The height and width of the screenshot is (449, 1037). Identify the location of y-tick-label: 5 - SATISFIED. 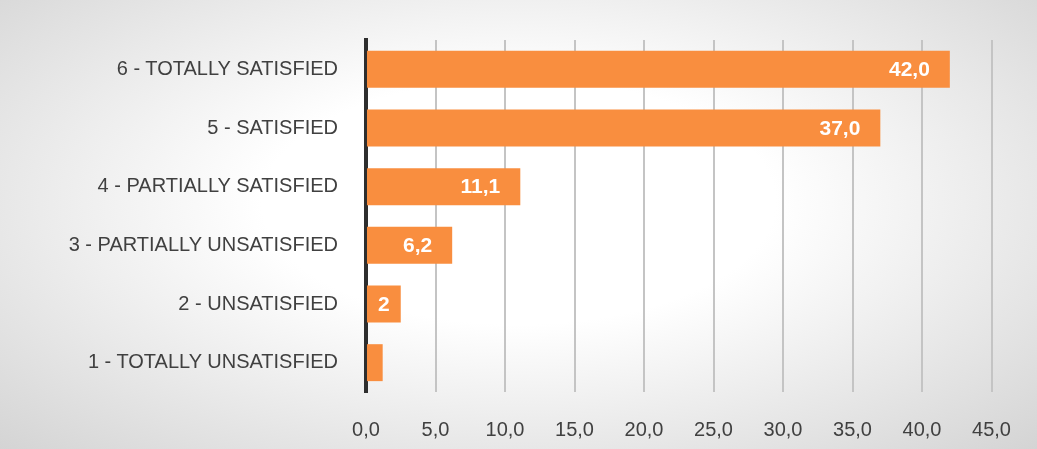
(272, 126).